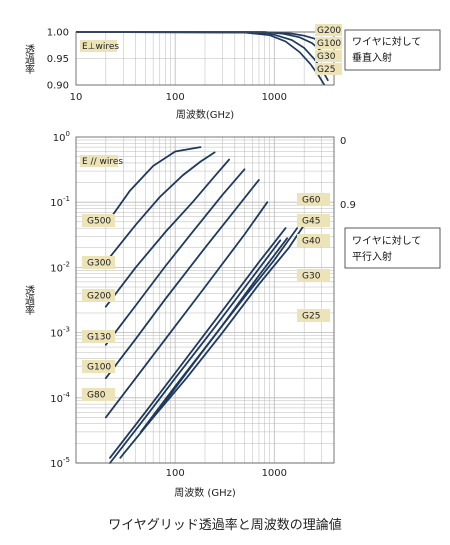 This screenshot has height=545, width=450. What do you see at coordinates (205, 492) in the screenshot?
I see `parallel-x-axis-label: 周波数 (GHz)` at bounding box center [205, 492].